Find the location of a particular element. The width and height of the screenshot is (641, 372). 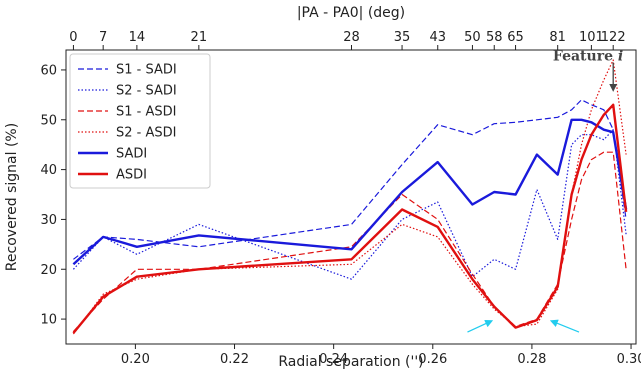

y-tick-label: 20 is located at coordinates (48, 270).